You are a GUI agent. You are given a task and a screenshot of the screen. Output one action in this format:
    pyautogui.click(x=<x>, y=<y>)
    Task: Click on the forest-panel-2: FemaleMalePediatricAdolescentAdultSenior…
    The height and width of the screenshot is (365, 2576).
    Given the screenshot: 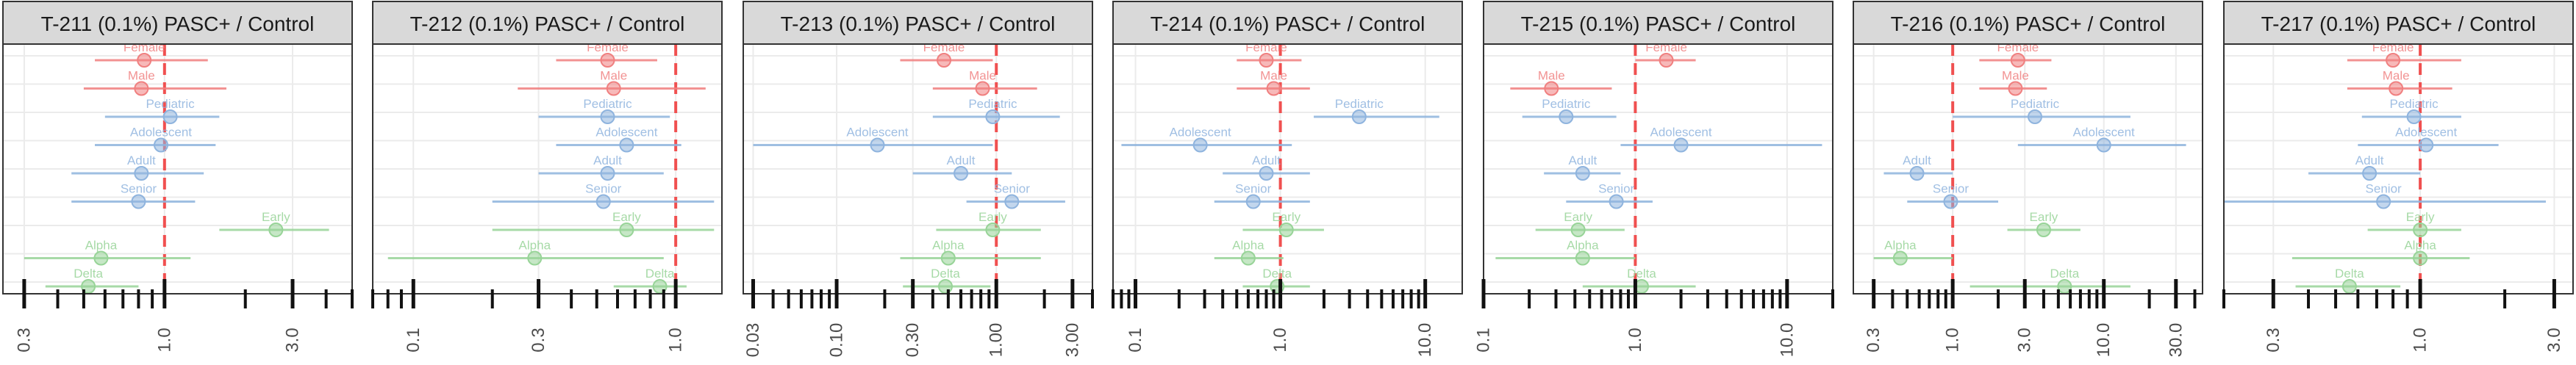 What is the action you would take?
    pyautogui.click(x=547, y=177)
    